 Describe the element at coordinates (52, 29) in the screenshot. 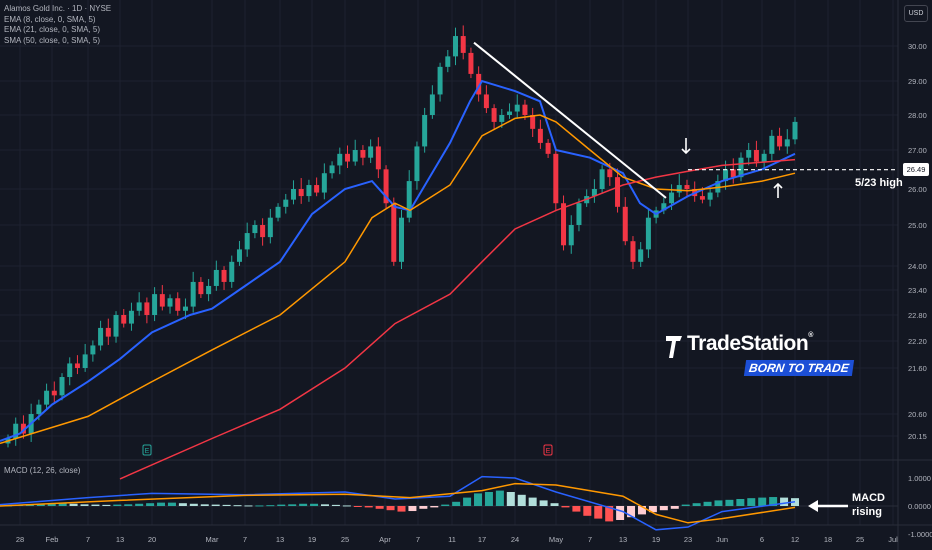

I see `legend-ema21: EMA (21, close, 0, SMA, 5)` at that location.